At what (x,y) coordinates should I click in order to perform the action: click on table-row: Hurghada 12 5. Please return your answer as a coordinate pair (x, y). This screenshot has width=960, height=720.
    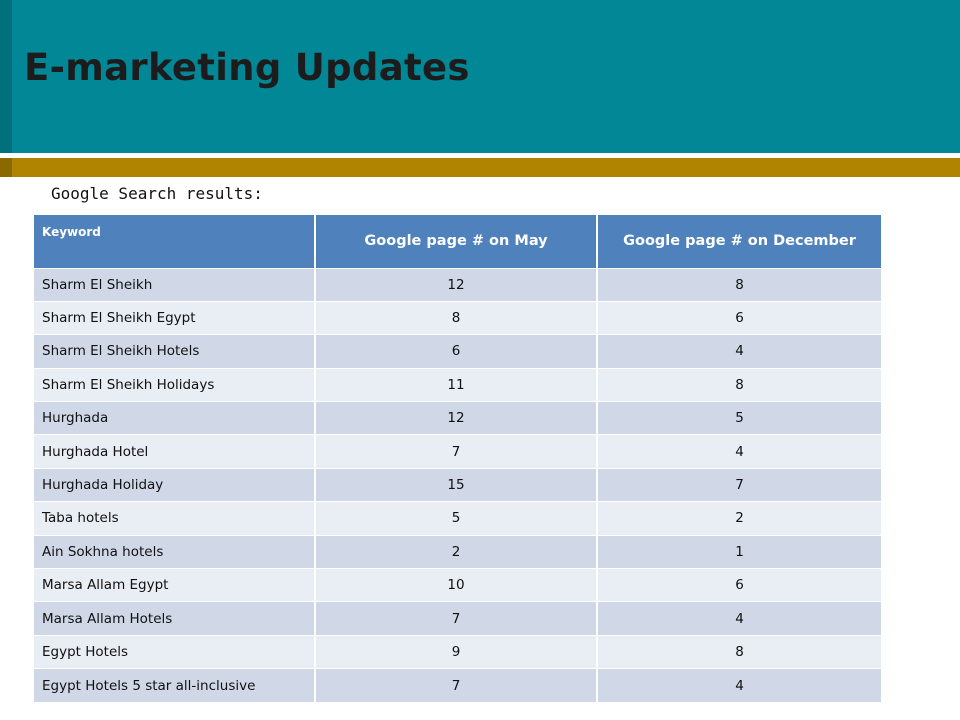
    Looking at the image, I should click on (457, 418).